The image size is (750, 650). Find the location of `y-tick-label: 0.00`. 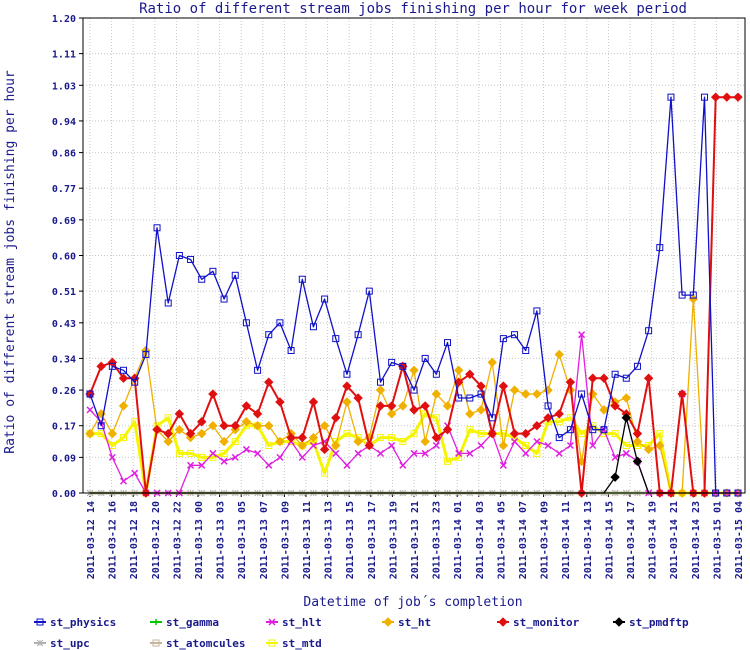

y-tick-label: 0.00 is located at coordinates (64, 494).